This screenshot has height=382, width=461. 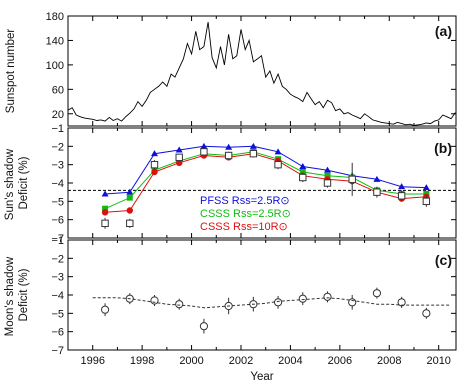 I want to click on y-tick-label: 140, so click(x=55, y=41).